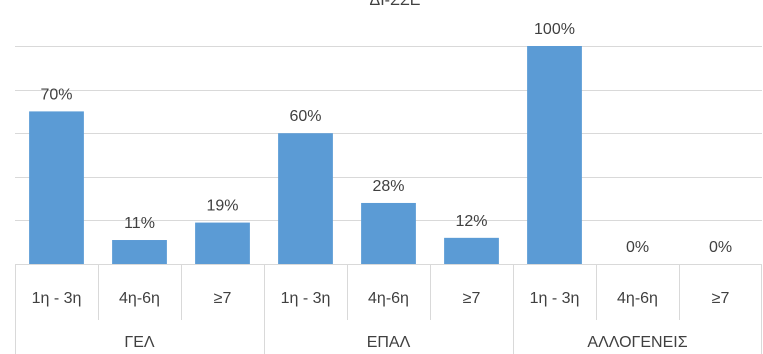  Describe the element at coordinates (471, 221) in the screenshot. I see `data-label: 12%` at that location.